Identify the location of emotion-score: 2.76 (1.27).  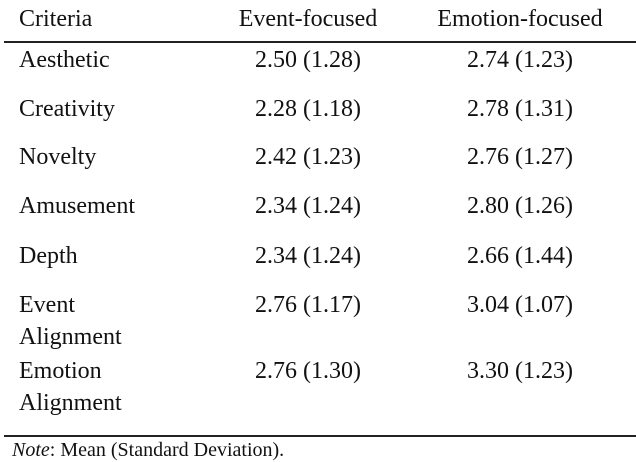
(520, 157).